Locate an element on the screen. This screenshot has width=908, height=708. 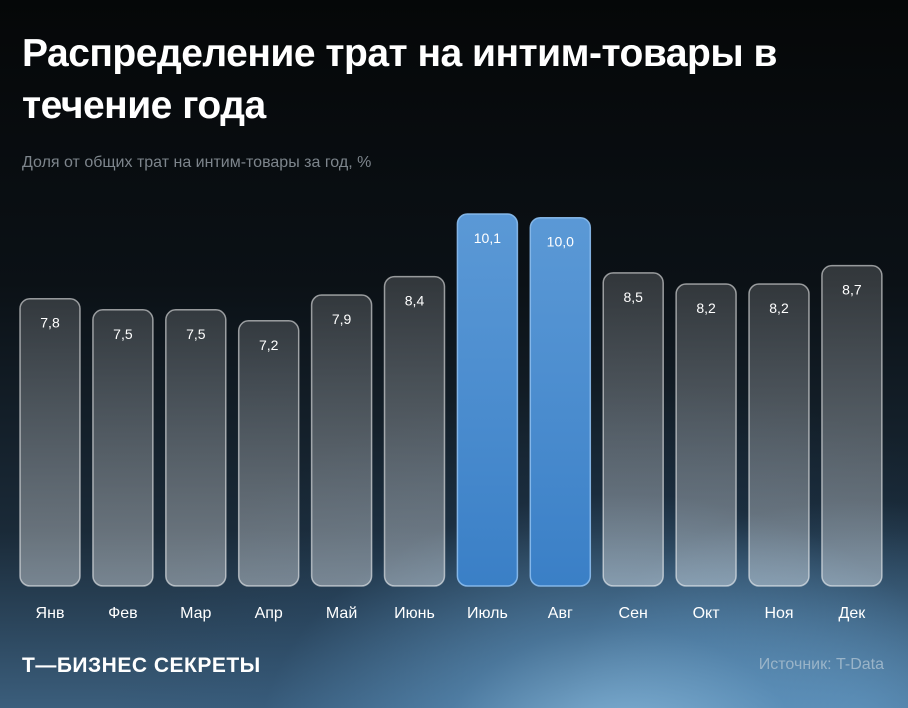
bar-value-label-6: 8,4 is located at coordinates (415, 301).